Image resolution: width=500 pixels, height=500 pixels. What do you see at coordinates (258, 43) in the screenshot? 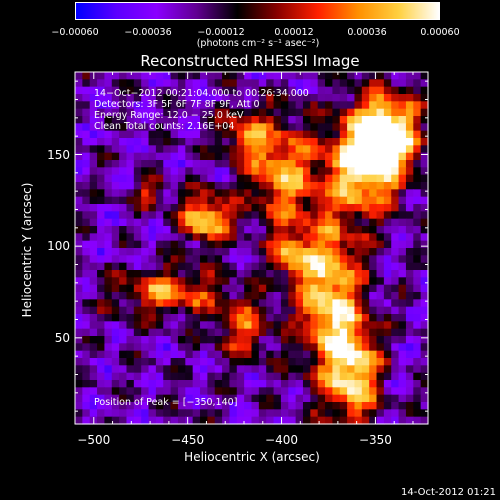
I see `colorbar-units: (photons cm⁻² s⁻¹ asec⁻²)` at bounding box center [258, 43].